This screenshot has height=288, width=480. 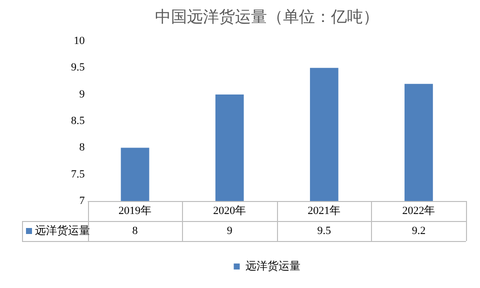 What do you see at coordinates (78, 174) in the screenshot?
I see `y-tick-label: 7.5` at bounding box center [78, 174].